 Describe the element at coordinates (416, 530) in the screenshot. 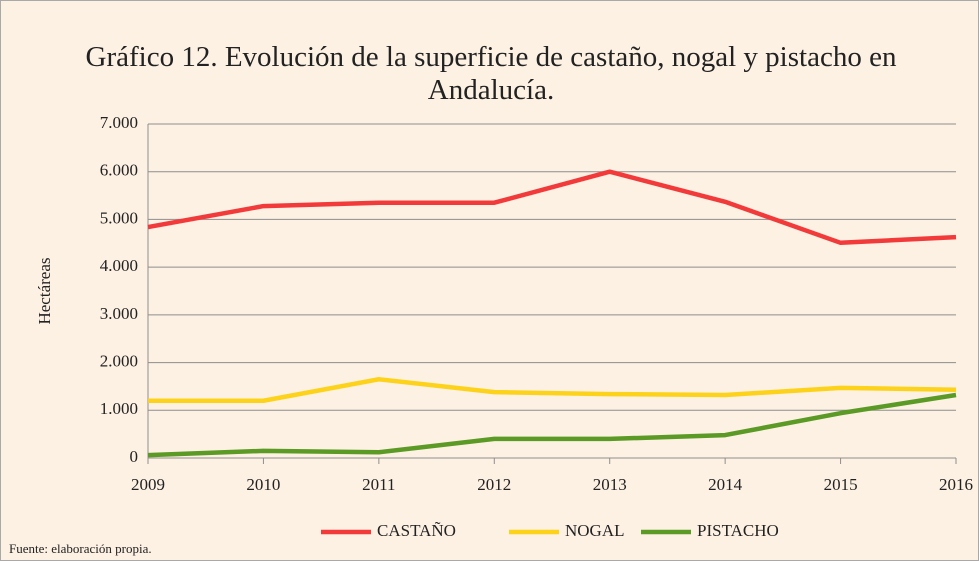

I see `legend-label: CASTAÑO` at that location.